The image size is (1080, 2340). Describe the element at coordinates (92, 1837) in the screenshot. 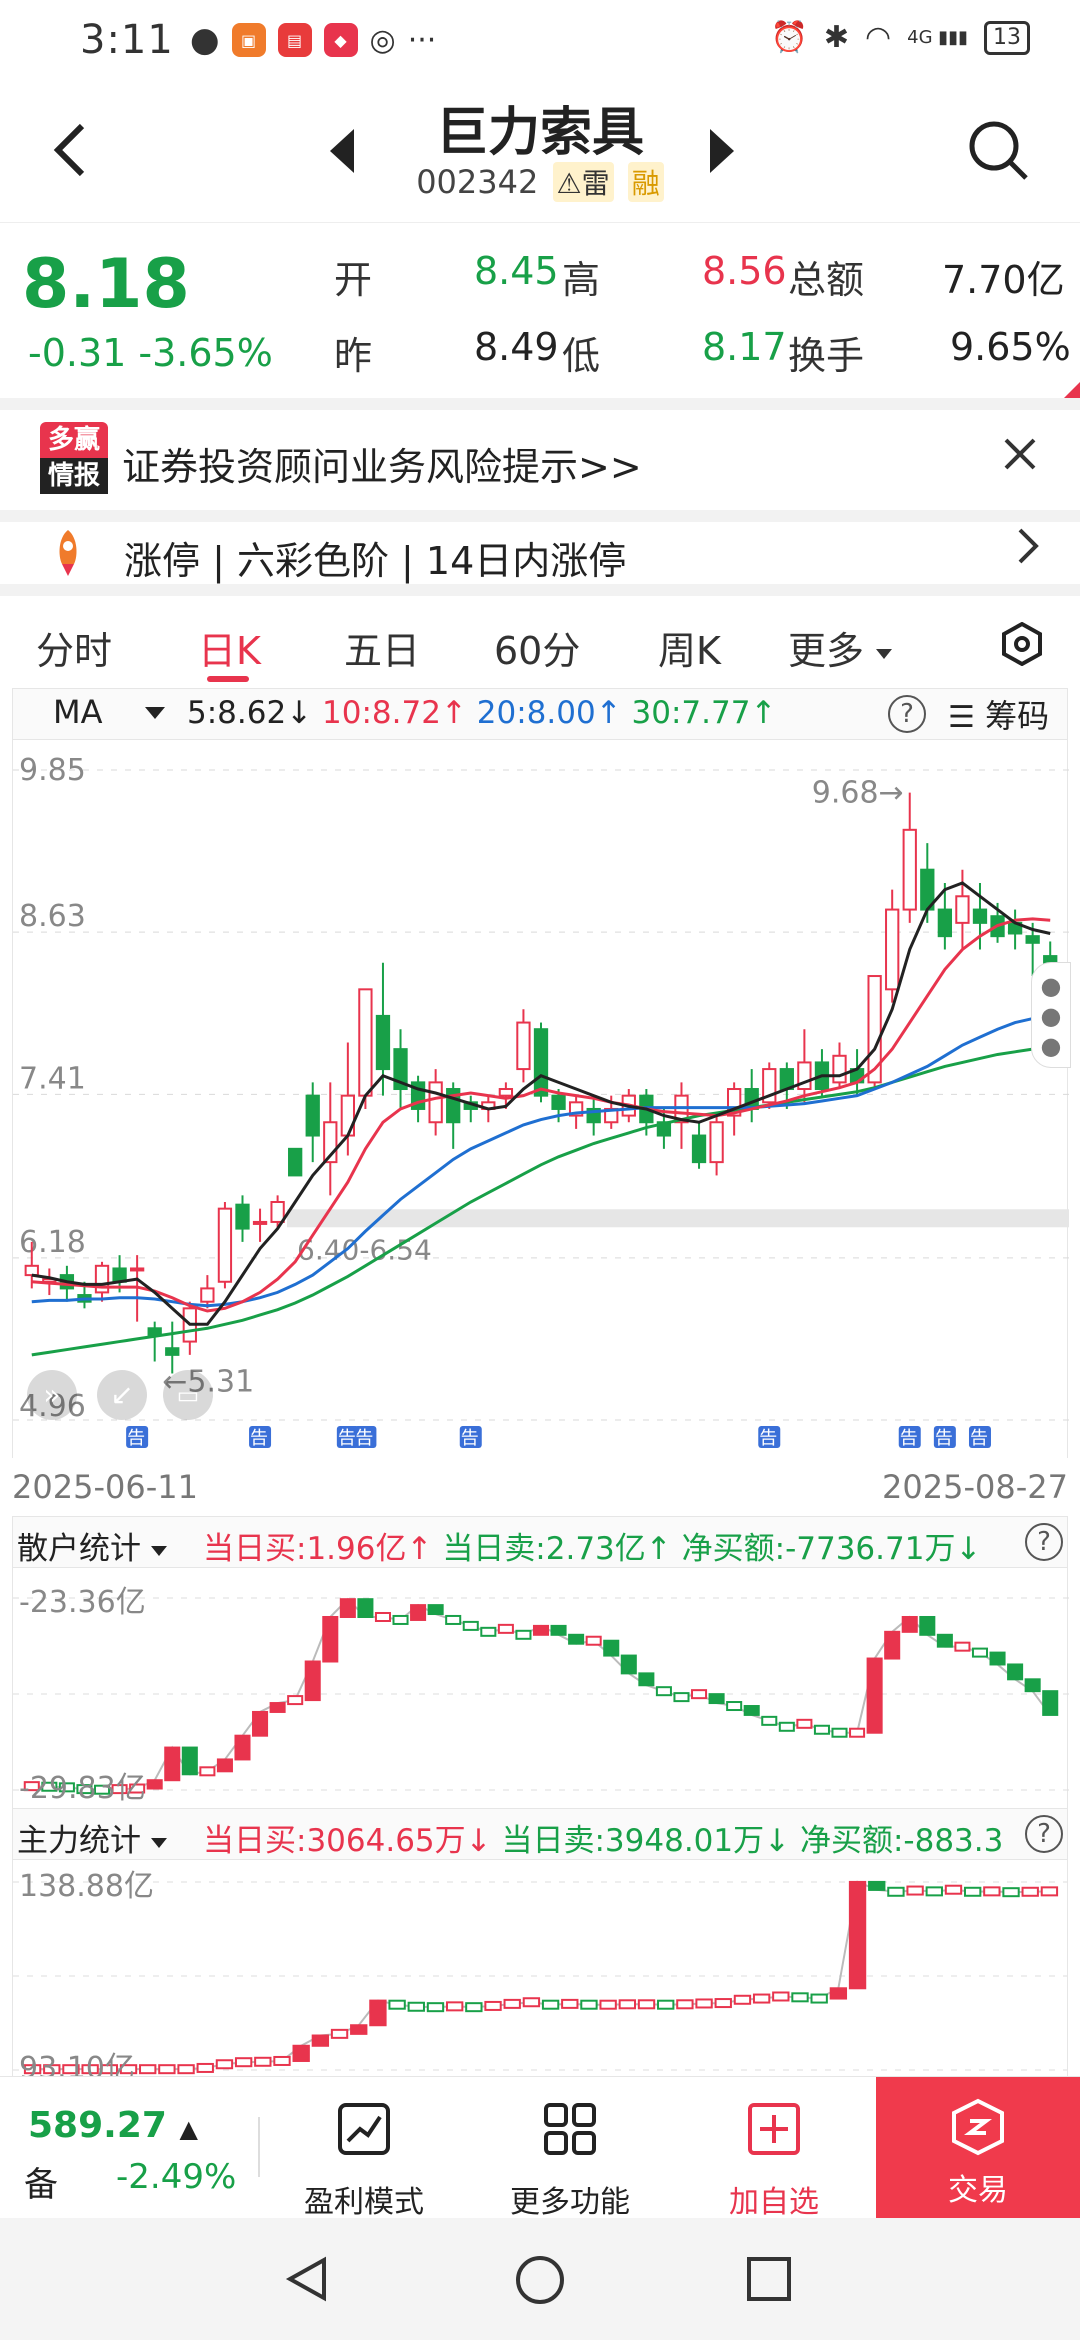

I see `mainforce-stats-select: 主力统计` at that location.